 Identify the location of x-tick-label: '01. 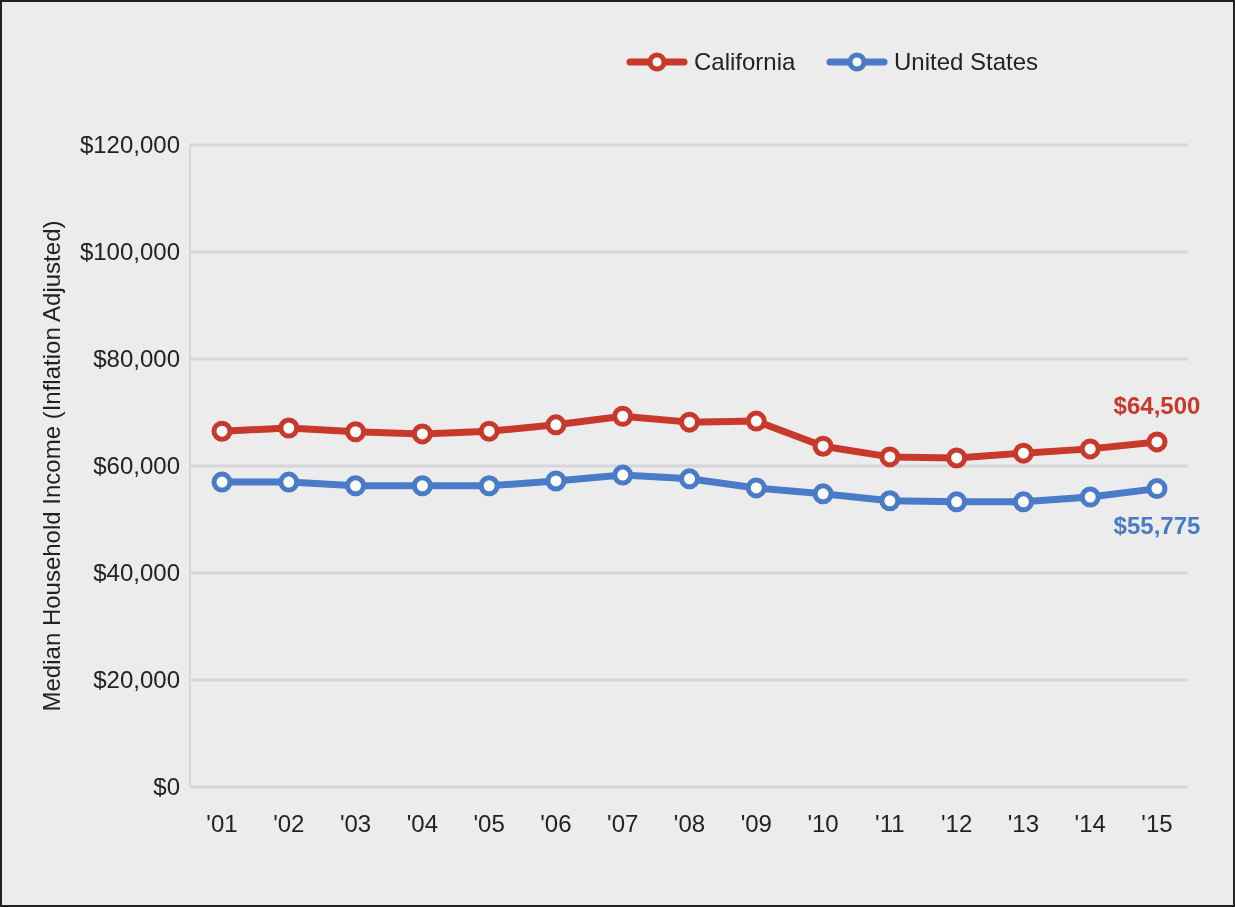
(222, 823).